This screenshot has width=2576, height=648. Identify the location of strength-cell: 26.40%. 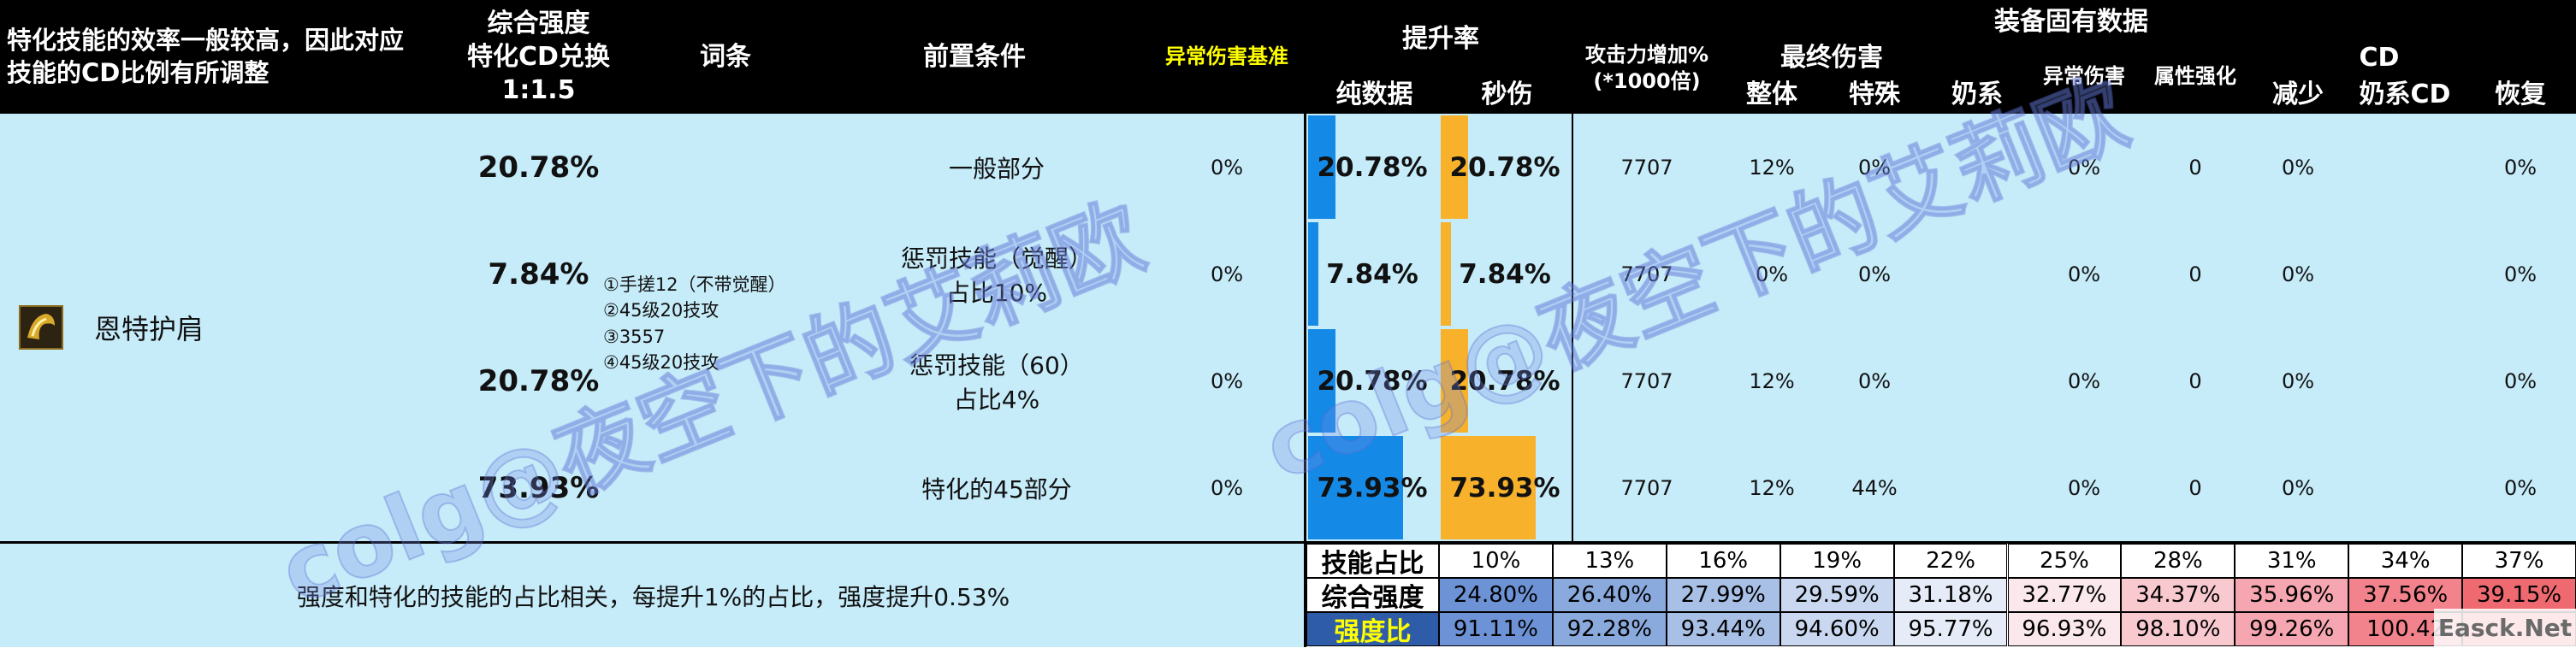
(1609, 595).